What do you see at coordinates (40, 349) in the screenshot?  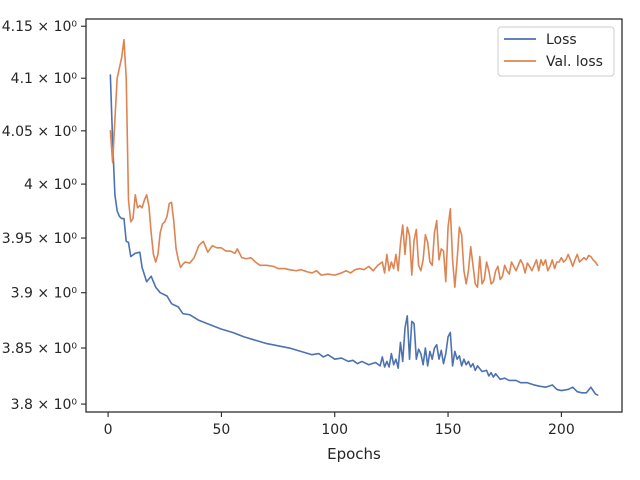 I see `y-tick-label: 3.85 × 10⁰` at bounding box center [40, 349].